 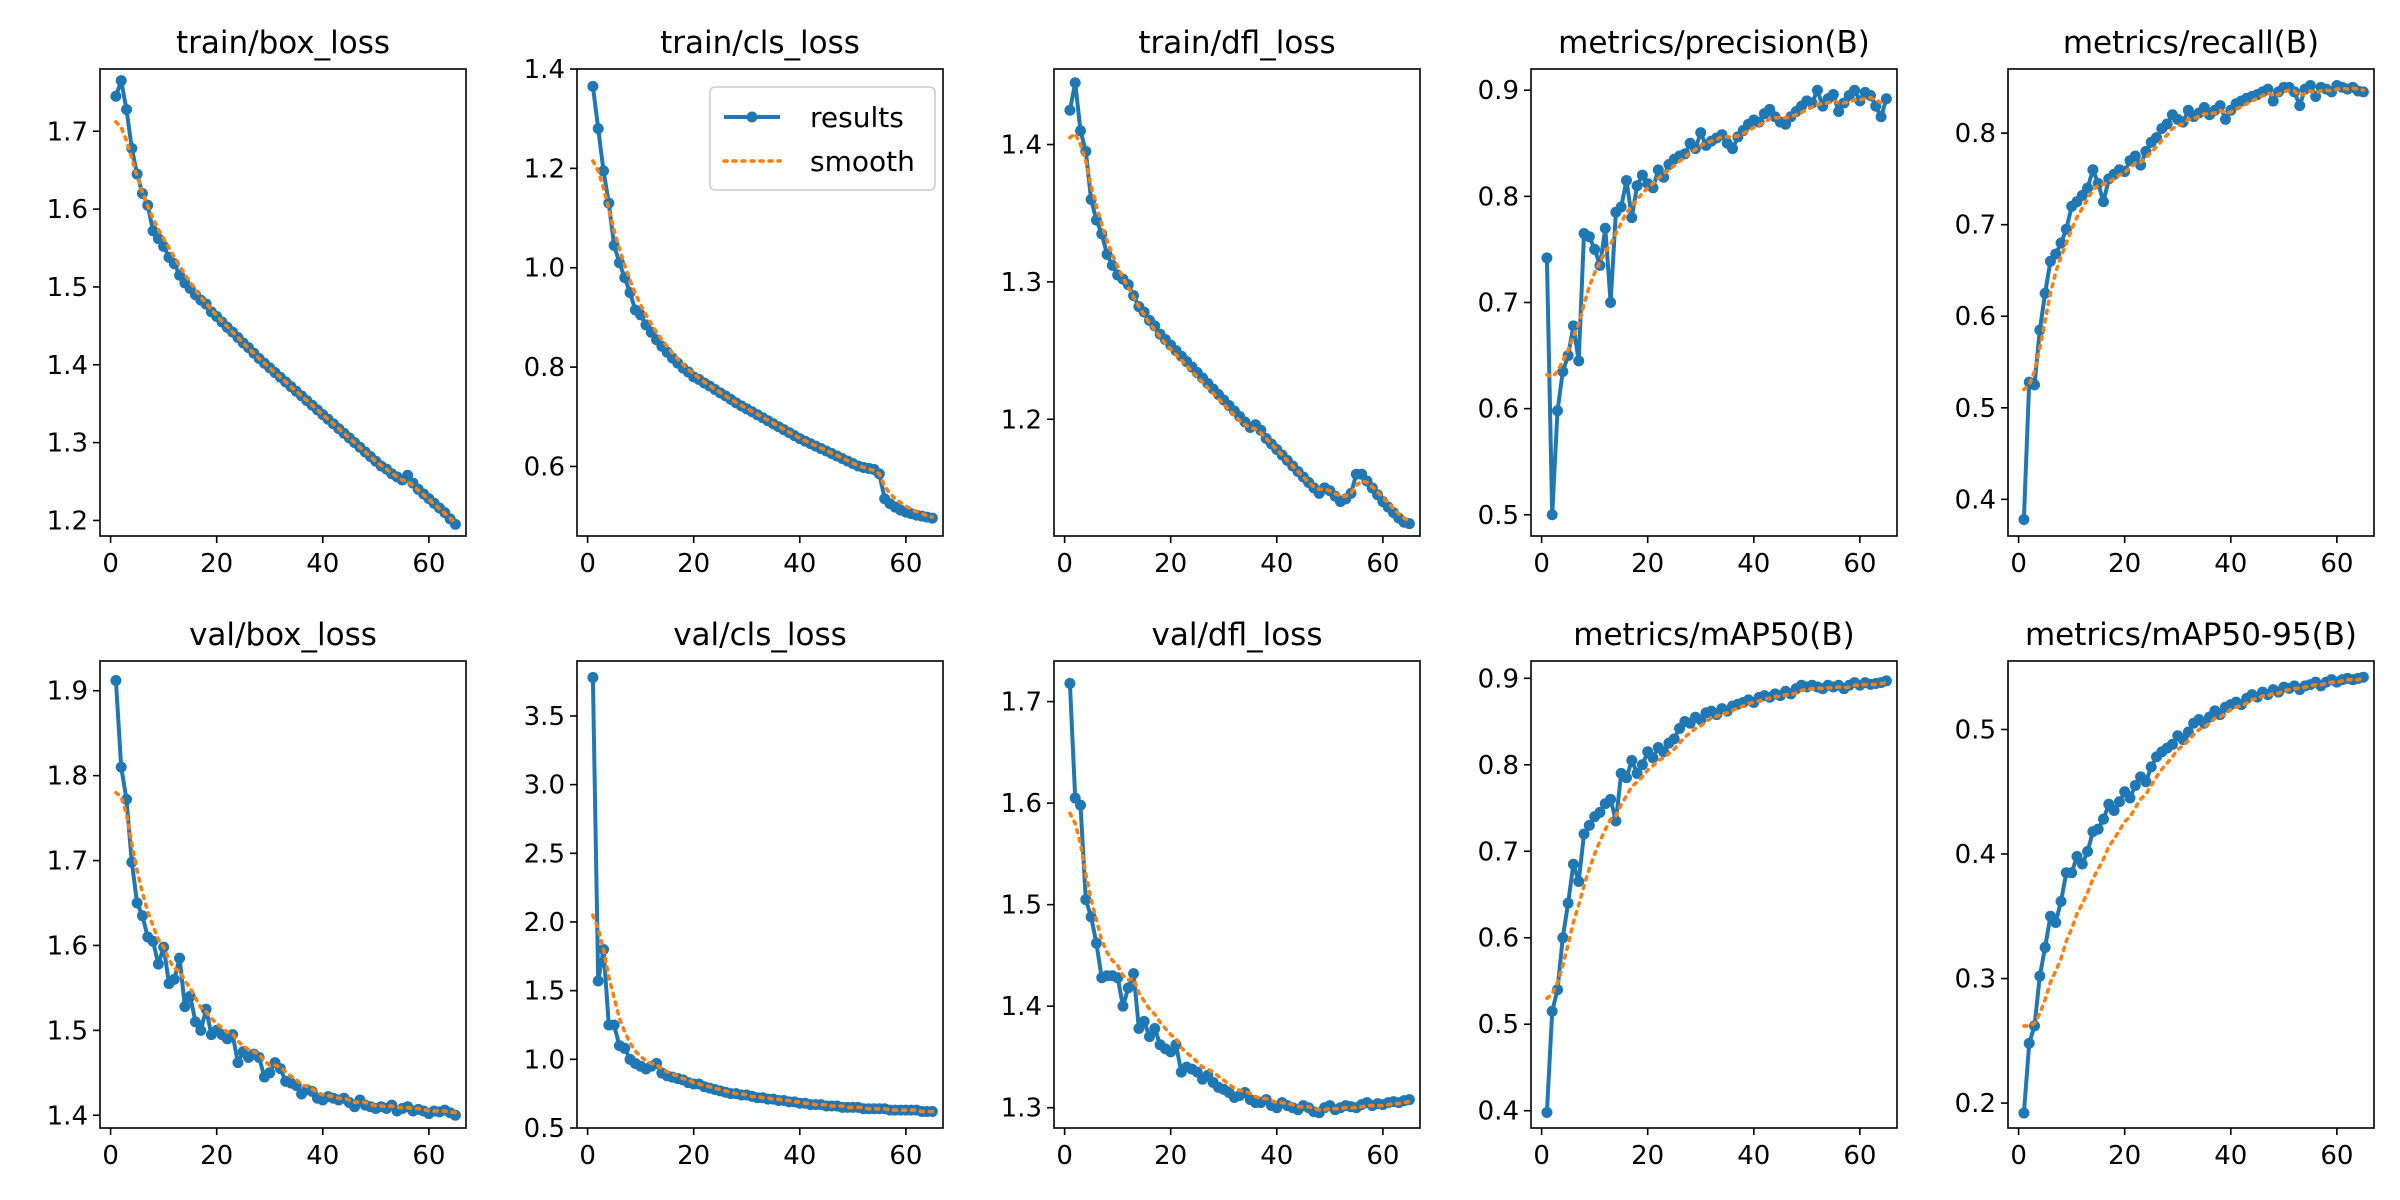 What do you see at coordinates (544, 786) in the screenshot?
I see `y-tick-label: 3.0` at bounding box center [544, 786].